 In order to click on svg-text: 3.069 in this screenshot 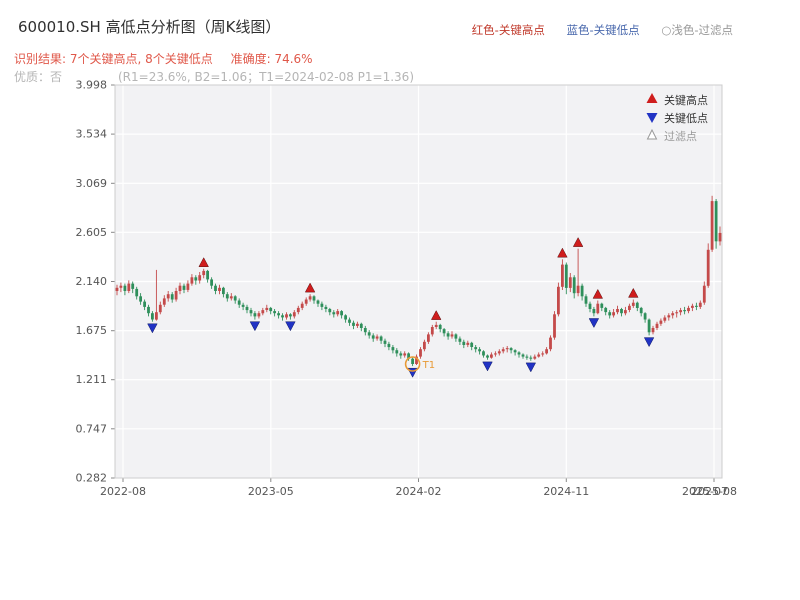, I will do `click(92, 183)`.